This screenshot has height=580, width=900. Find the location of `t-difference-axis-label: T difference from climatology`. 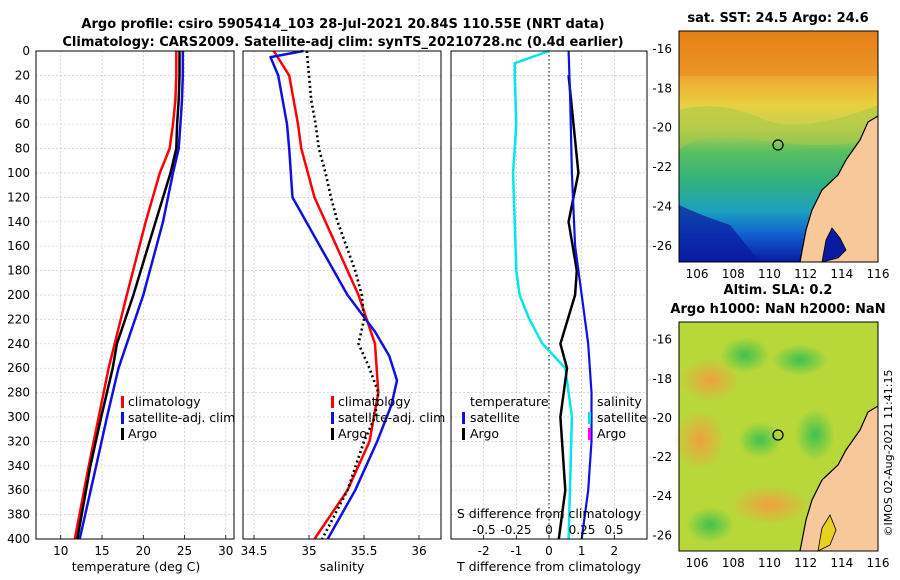

t-difference-axis-label: T difference from climatology is located at coordinates (549, 566).